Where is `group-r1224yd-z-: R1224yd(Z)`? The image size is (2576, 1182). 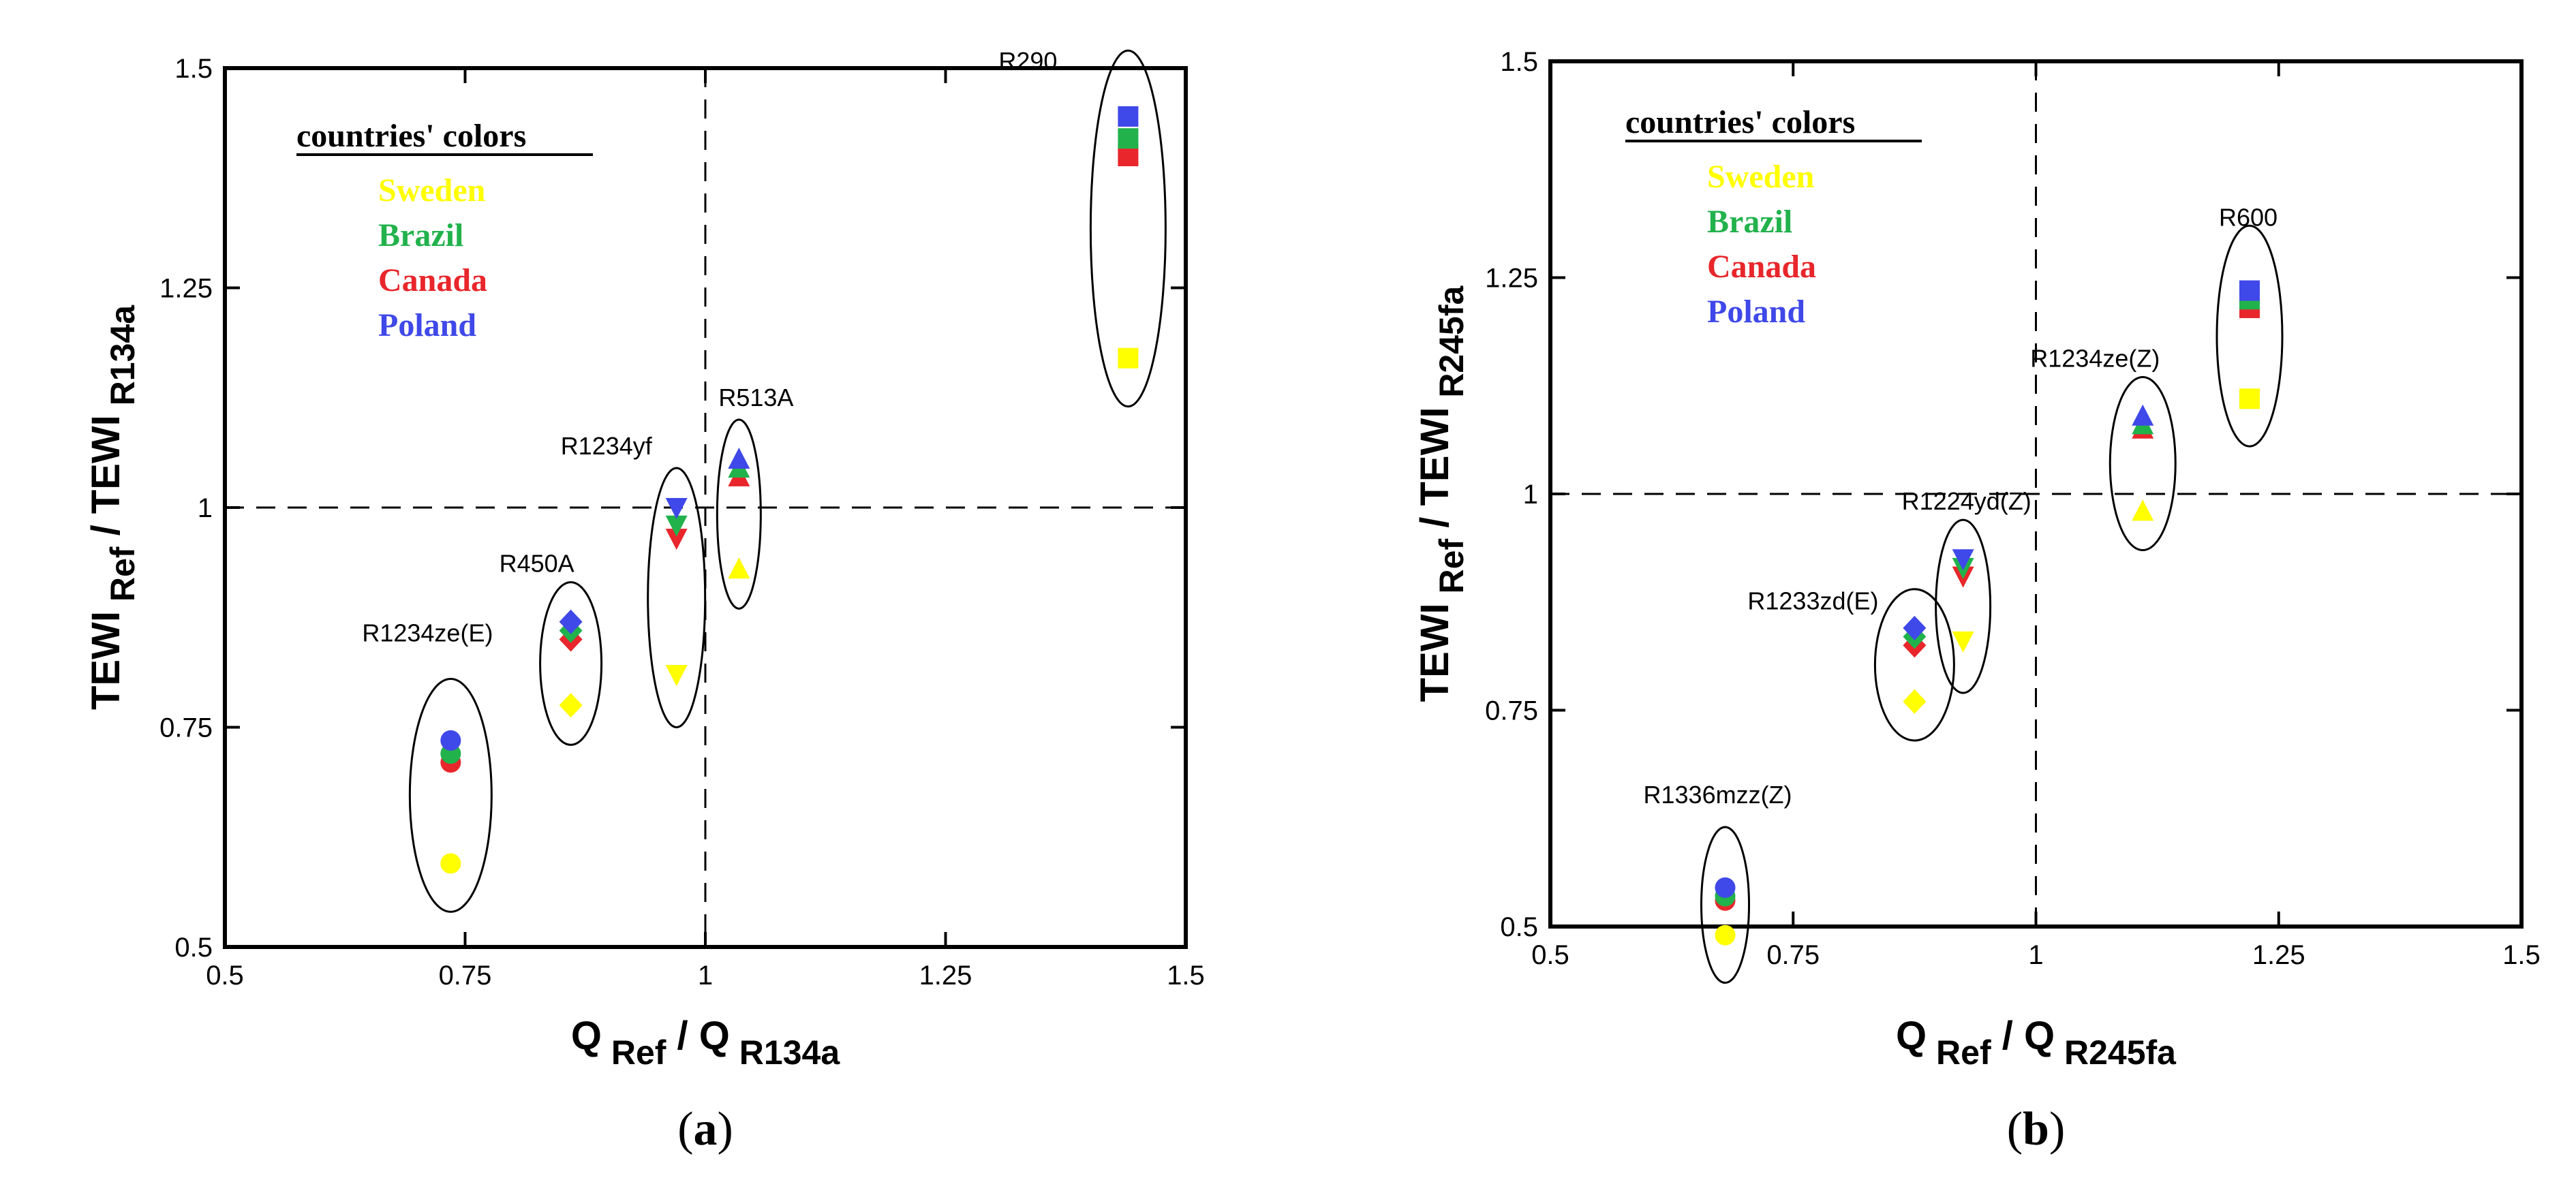
group-r1224yd-z-: R1224yd(Z) is located at coordinates (1966, 590).